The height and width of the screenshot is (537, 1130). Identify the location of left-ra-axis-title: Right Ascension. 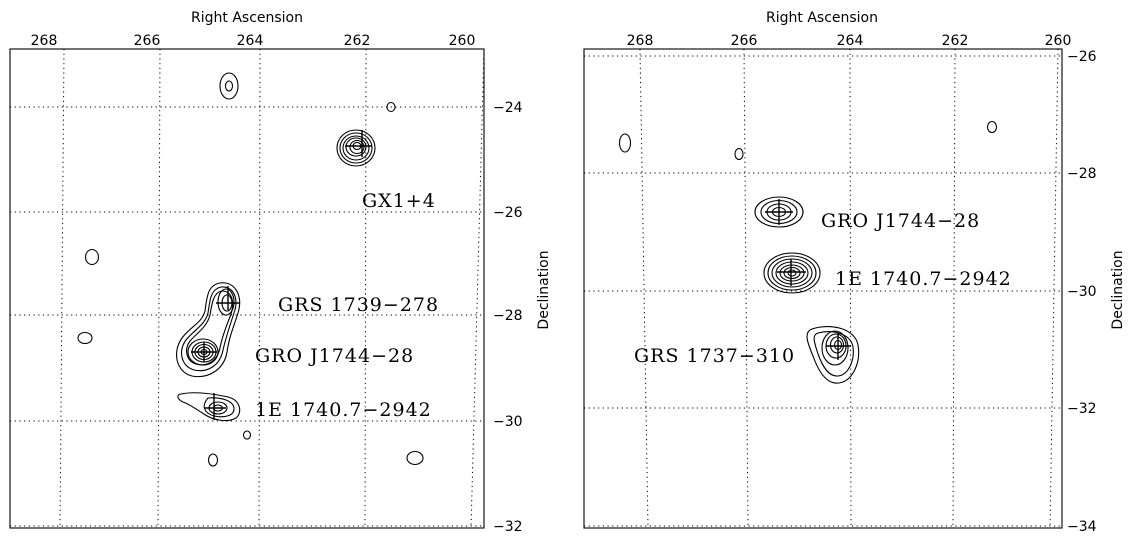
(247, 18).